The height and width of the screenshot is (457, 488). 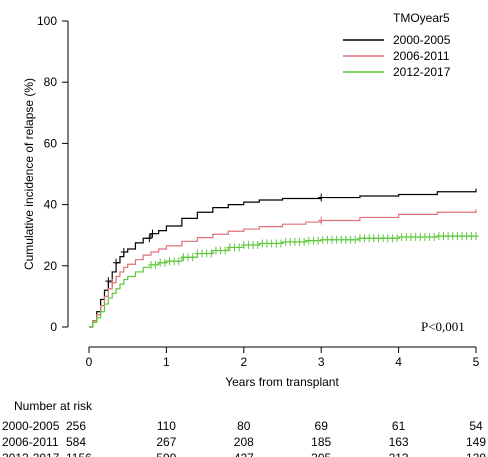 I want to click on legend: TMOyear5 2000-2005 2006-2011 2012-2017, so click(x=397, y=45).